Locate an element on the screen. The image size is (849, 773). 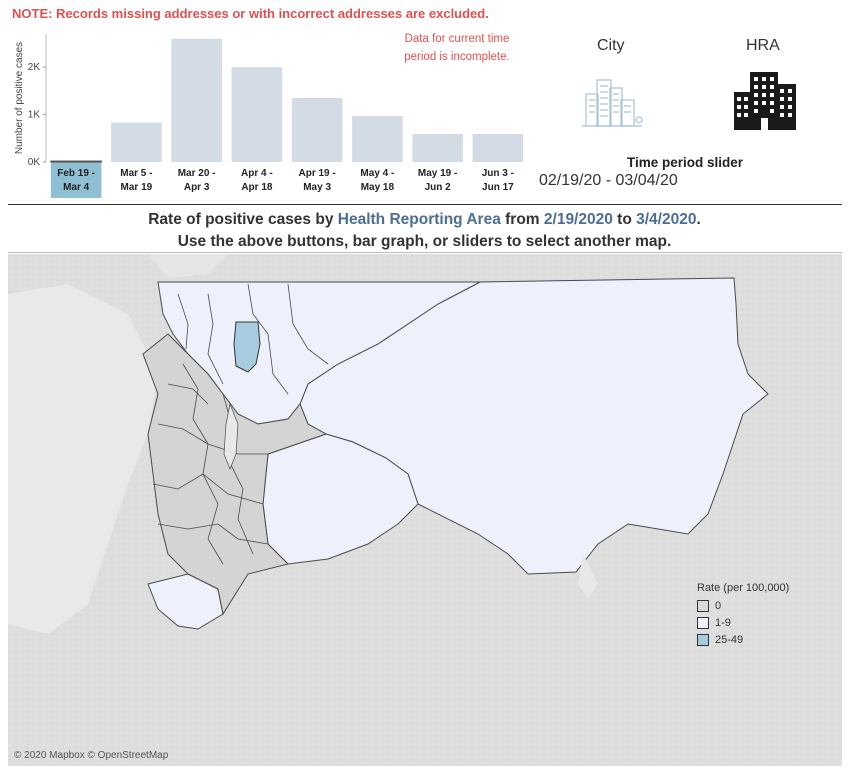
incomplete-note-line1: Data for current time is located at coordinates (457, 39).